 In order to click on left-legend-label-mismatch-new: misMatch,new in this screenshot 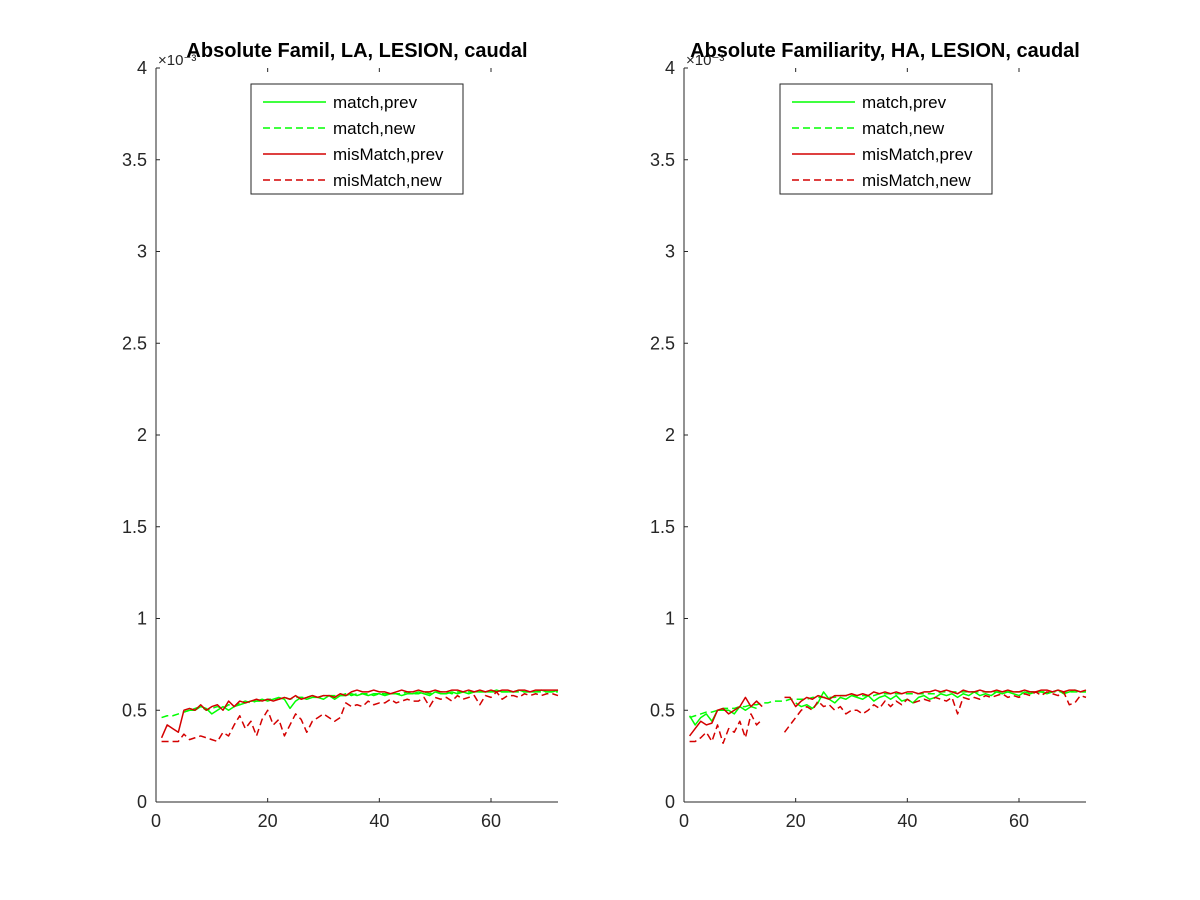, I will do `click(387, 180)`.